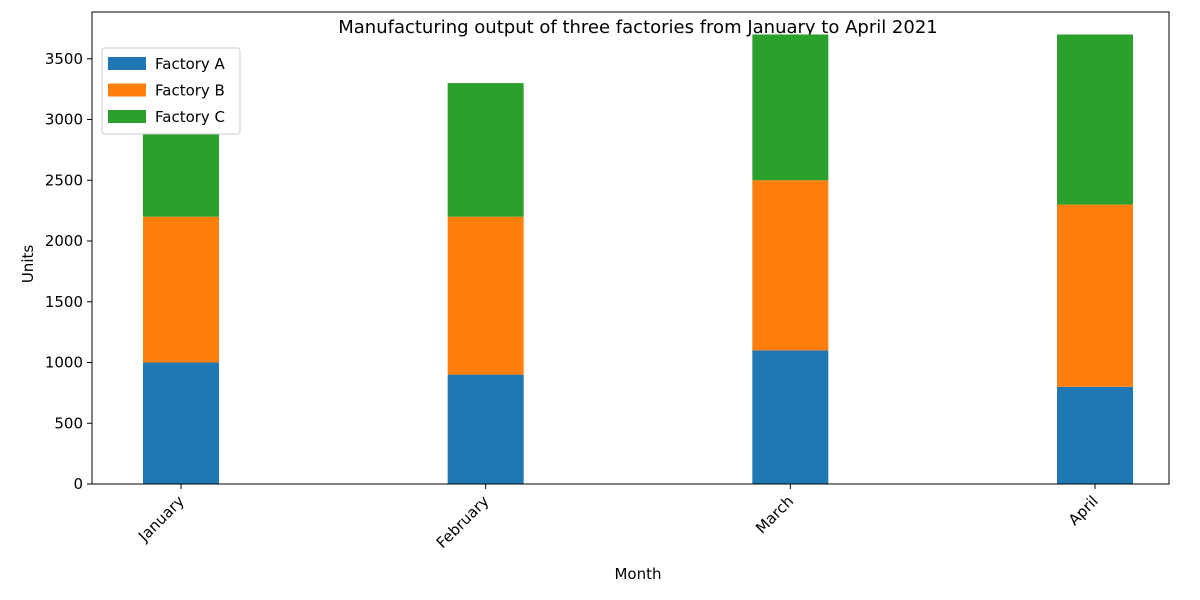  Describe the element at coordinates (637, 574) in the screenshot. I see `x-axis-label: Month` at that location.